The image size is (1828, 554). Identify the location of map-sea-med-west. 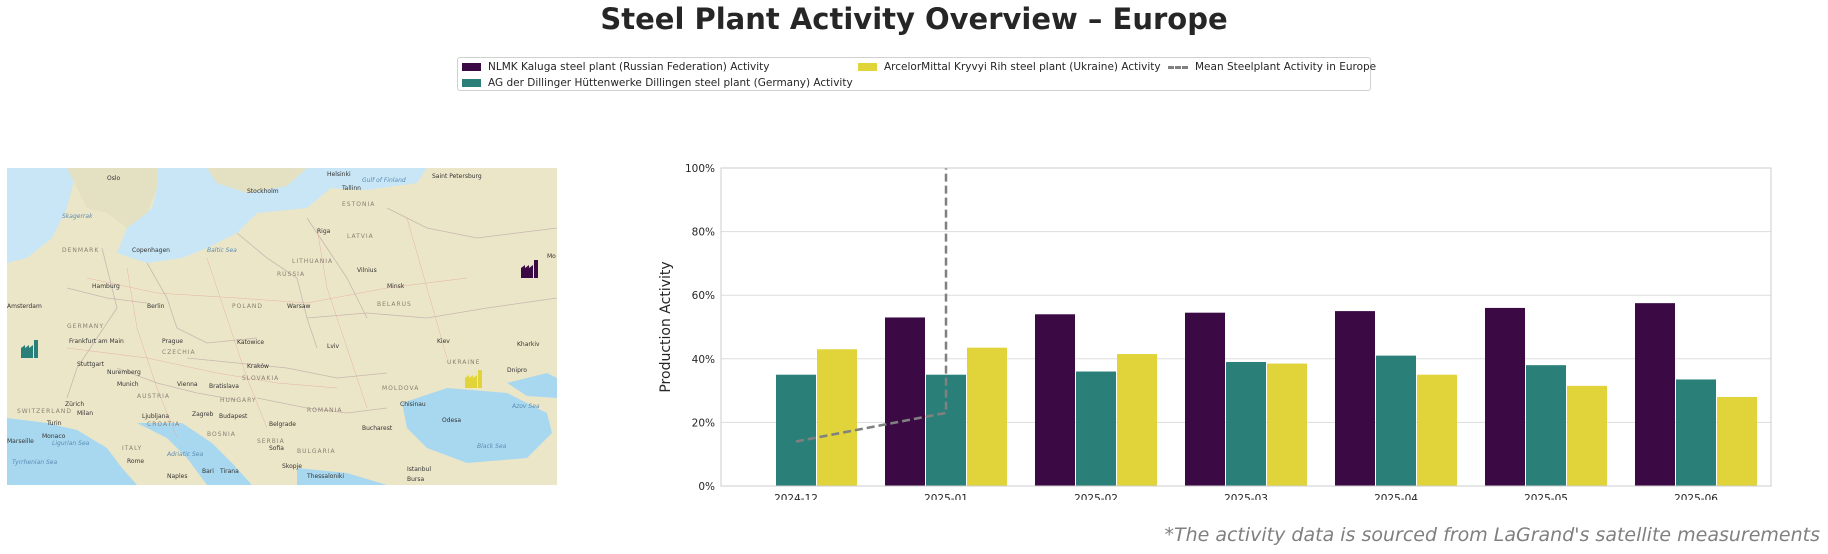
(72, 451).